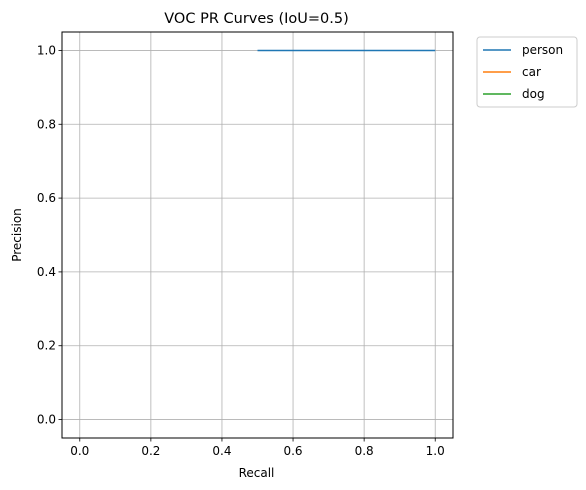  What do you see at coordinates (17, 235) in the screenshot?
I see `y-axis-label: Precision` at bounding box center [17, 235].